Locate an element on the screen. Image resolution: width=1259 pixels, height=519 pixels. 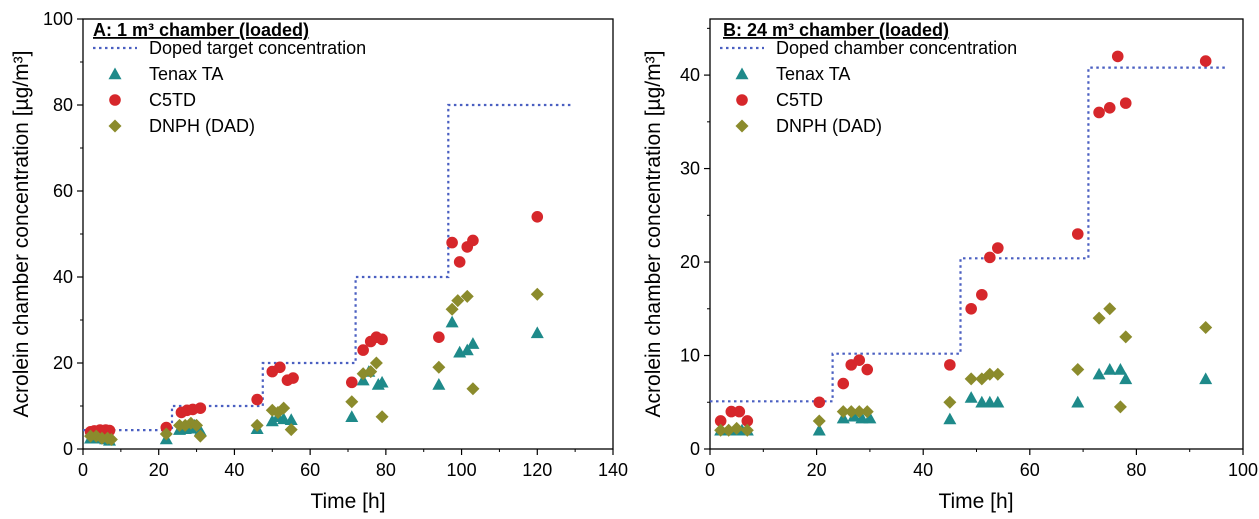
y-tick-label: 80 is located at coordinates (63, 105).